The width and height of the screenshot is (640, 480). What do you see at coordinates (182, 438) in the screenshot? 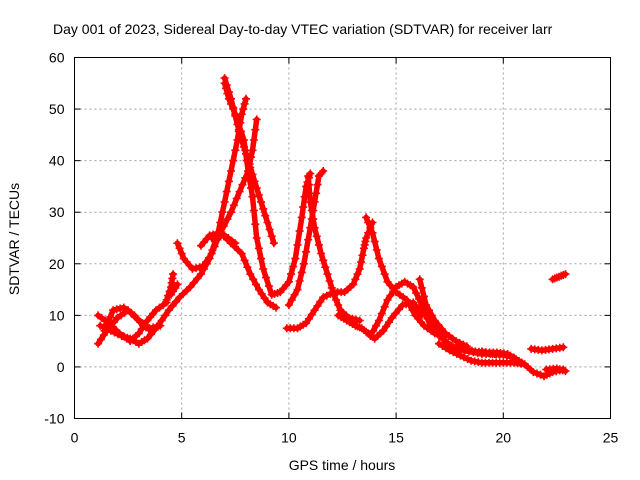
I see `x-tick-label: 5` at bounding box center [182, 438].